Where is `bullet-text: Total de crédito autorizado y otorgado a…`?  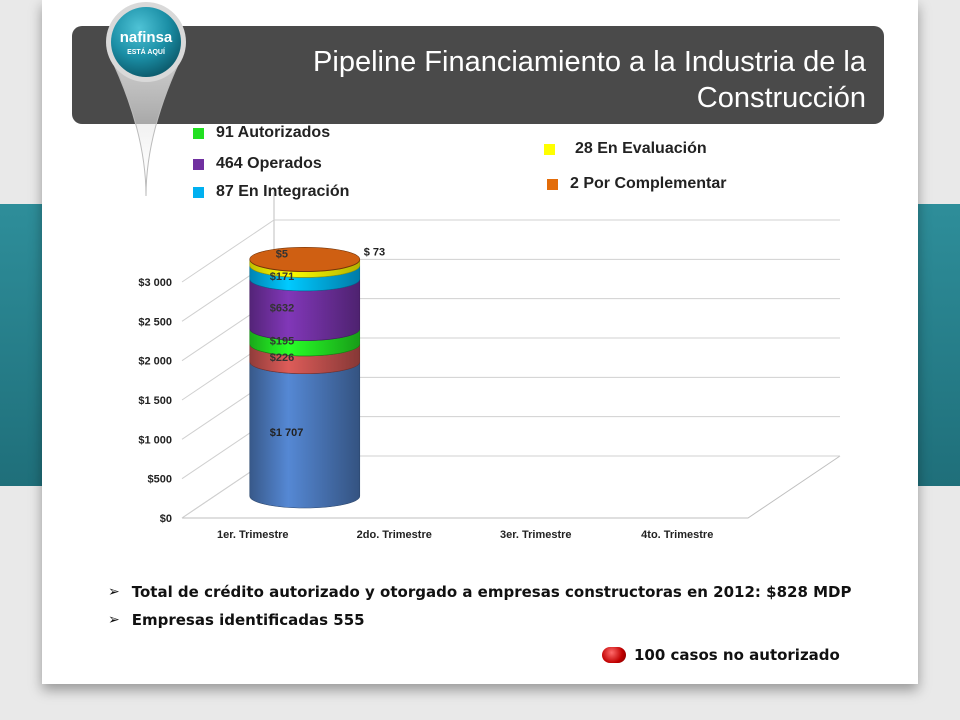
bullet-text: Total de crédito autorizado y otorgado a… is located at coordinates (491, 592).